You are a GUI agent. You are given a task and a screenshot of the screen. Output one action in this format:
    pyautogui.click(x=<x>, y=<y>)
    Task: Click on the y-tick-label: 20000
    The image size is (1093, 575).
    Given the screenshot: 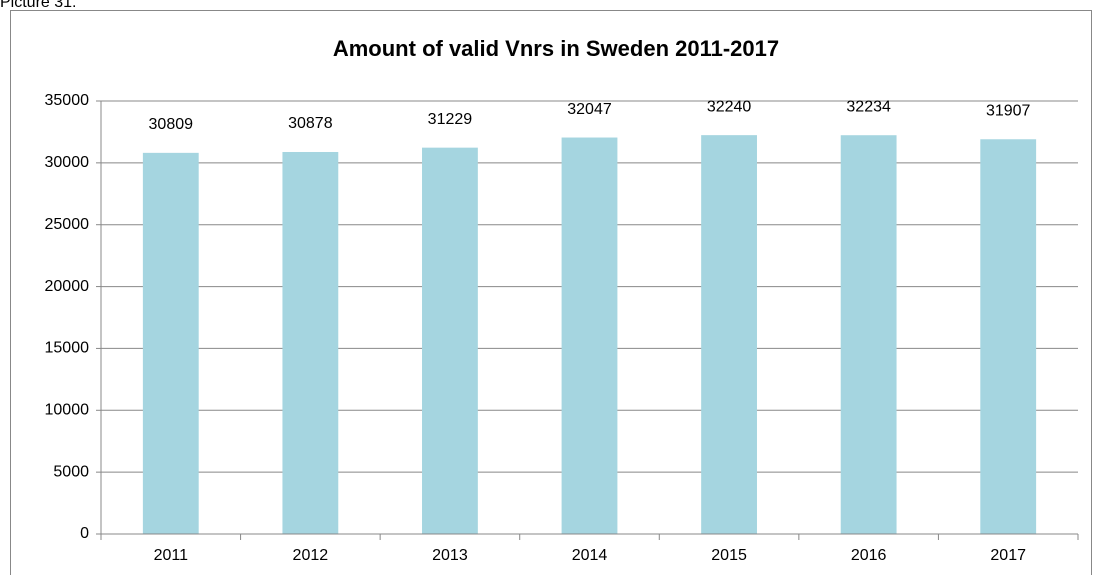 What is the action you would take?
    pyautogui.click(x=67, y=286)
    